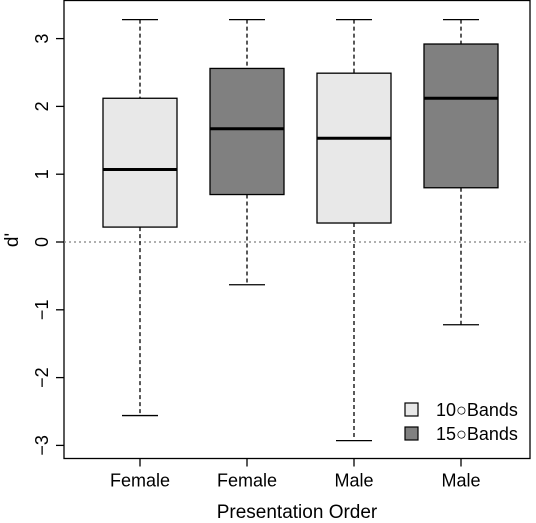 This screenshot has height=523, width=536. I want to click on y-tick-label: 1, so click(42, 174).